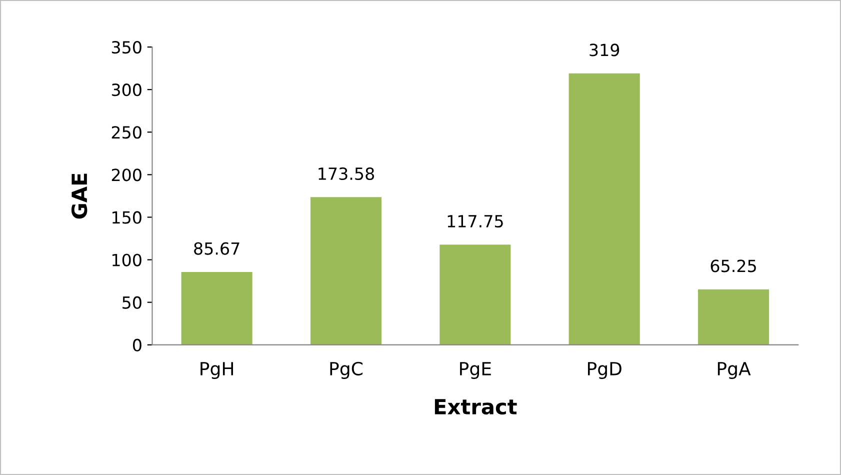 The image size is (841, 475). What do you see at coordinates (734, 370) in the screenshot?
I see `x-tick-label: PgA` at bounding box center [734, 370].